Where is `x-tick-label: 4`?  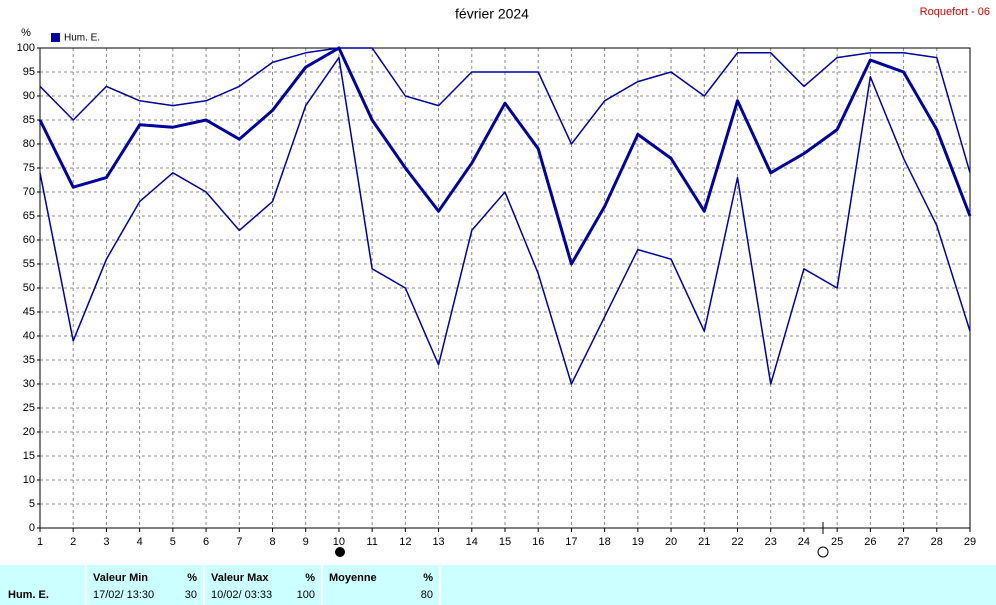 x-tick-label: 4 is located at coordinates (140, 542).